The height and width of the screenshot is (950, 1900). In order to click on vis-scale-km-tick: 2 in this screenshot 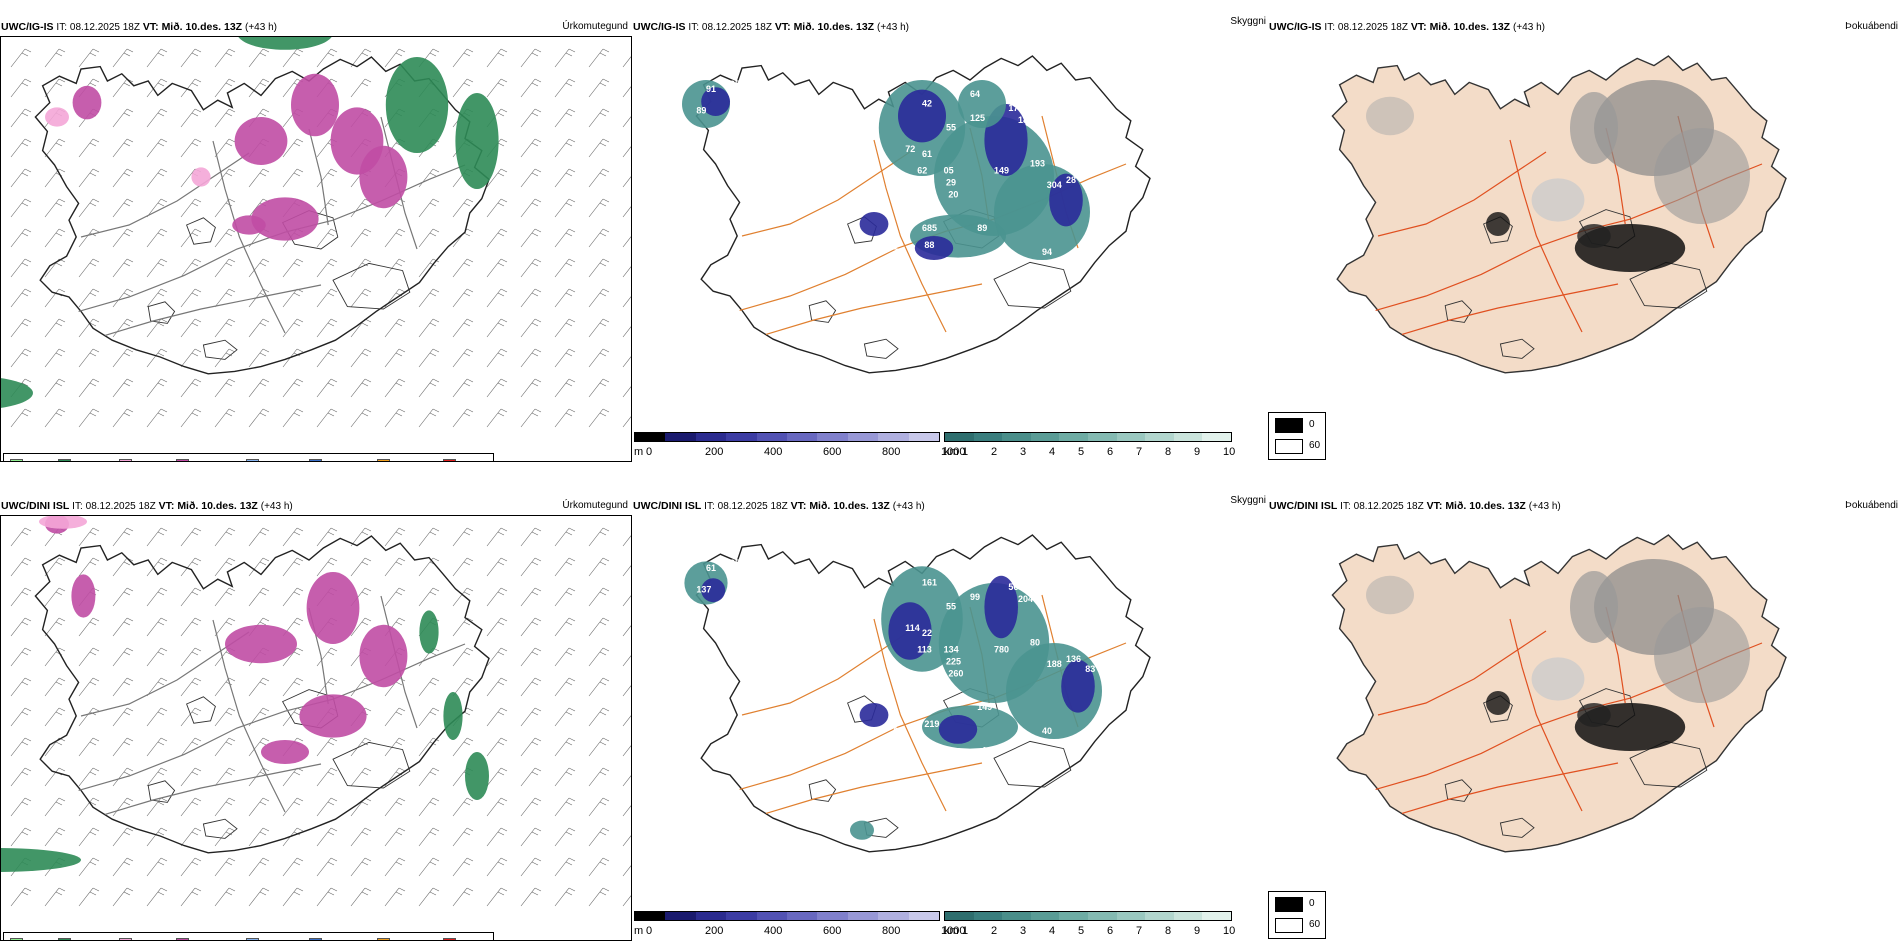, I will do `click(994, 931)`.